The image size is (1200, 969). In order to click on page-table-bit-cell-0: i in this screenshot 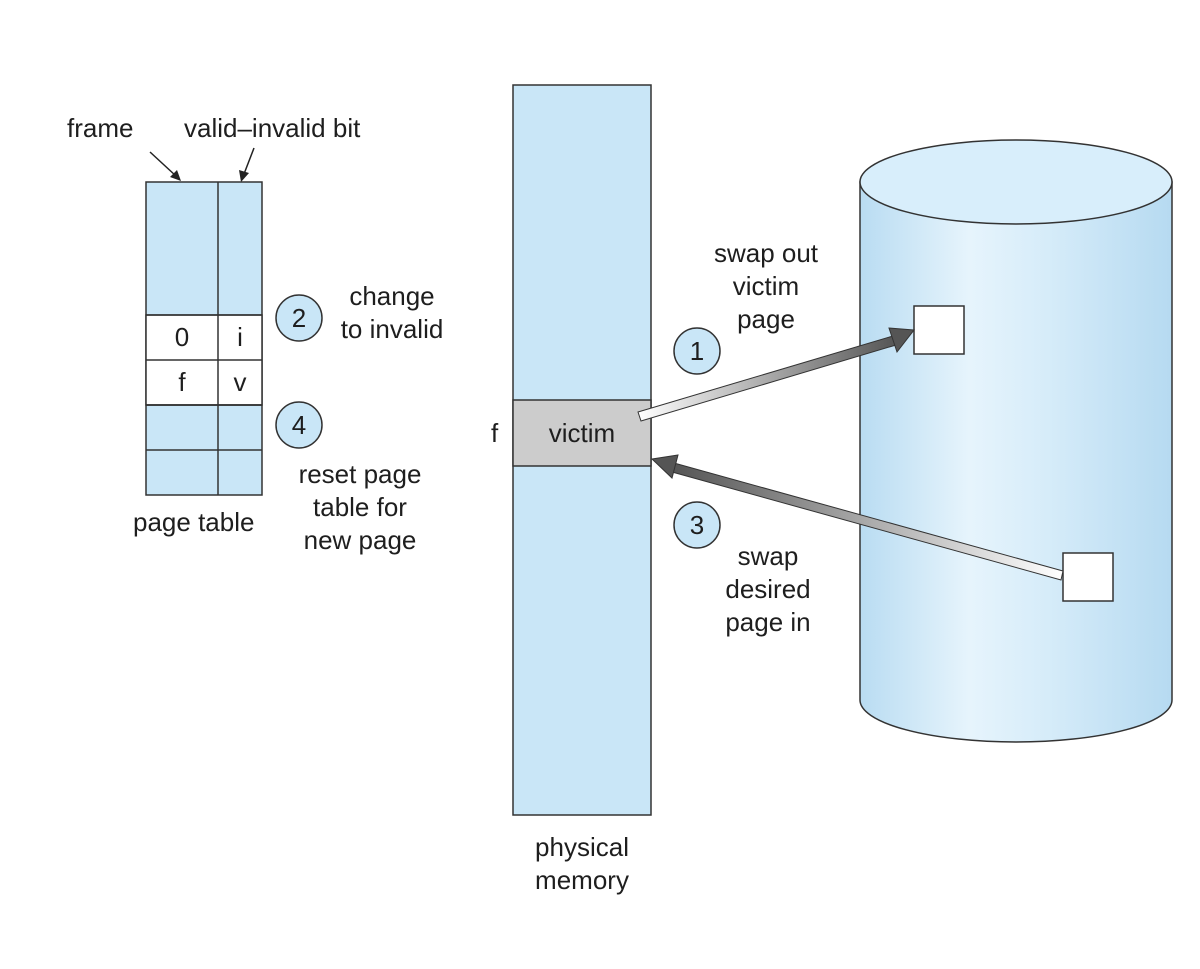, I will do `click(240, 337)`.